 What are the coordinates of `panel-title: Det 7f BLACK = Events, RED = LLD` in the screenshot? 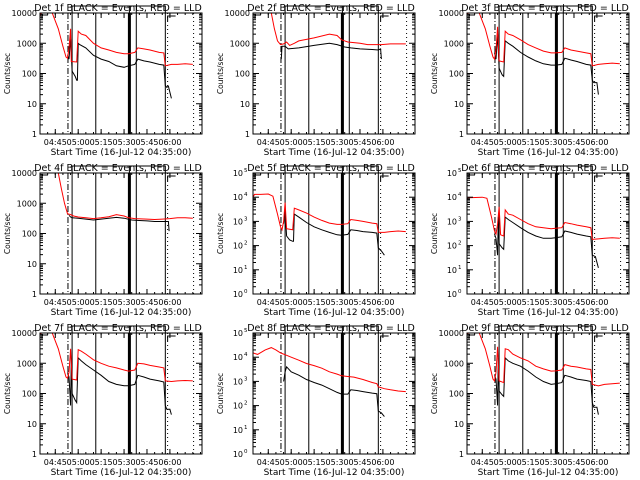 It's located at (118, 328).